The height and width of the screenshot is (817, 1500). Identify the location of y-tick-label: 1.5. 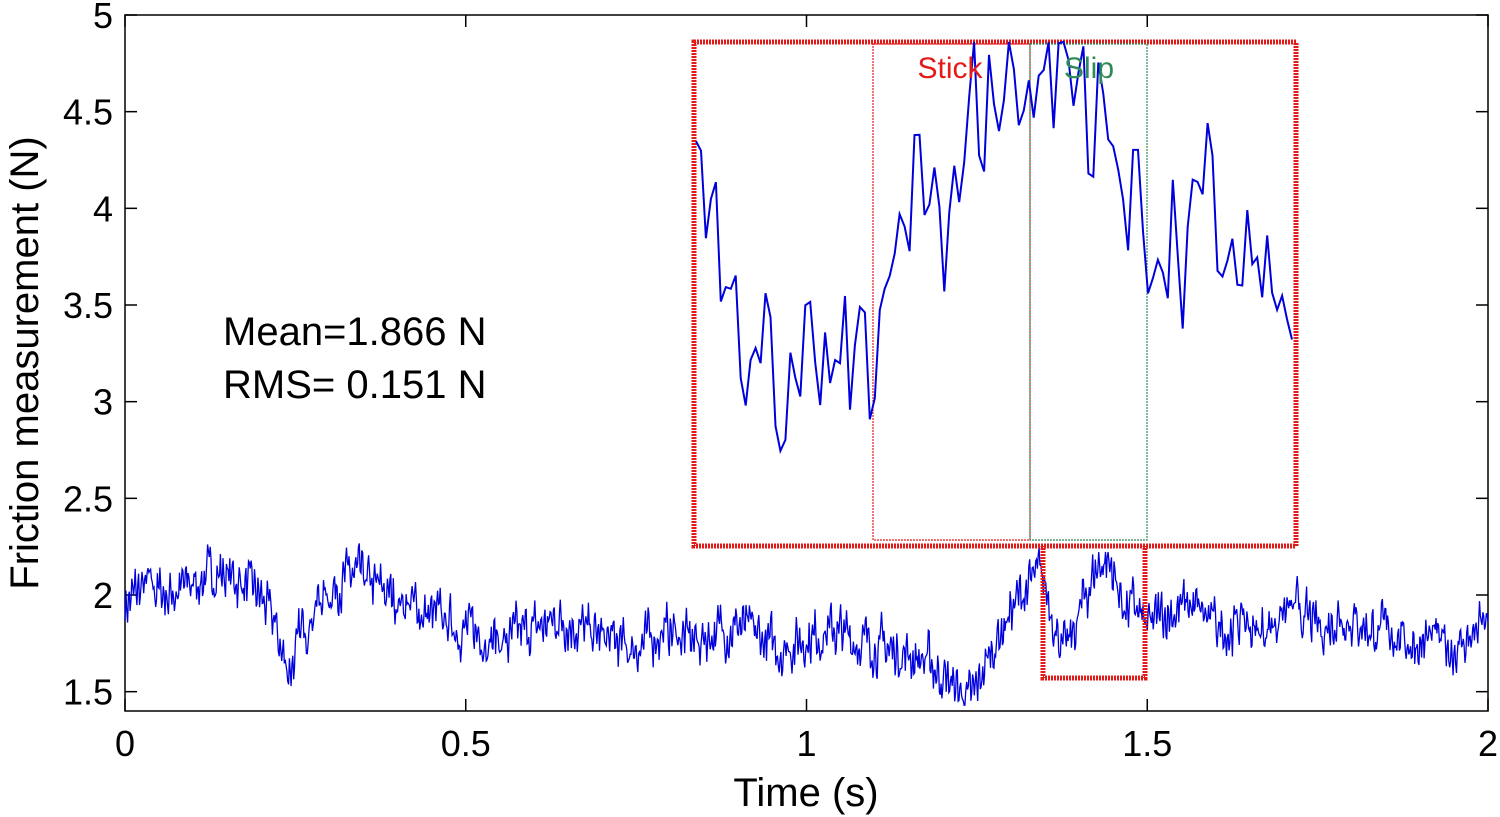
(88, 692).